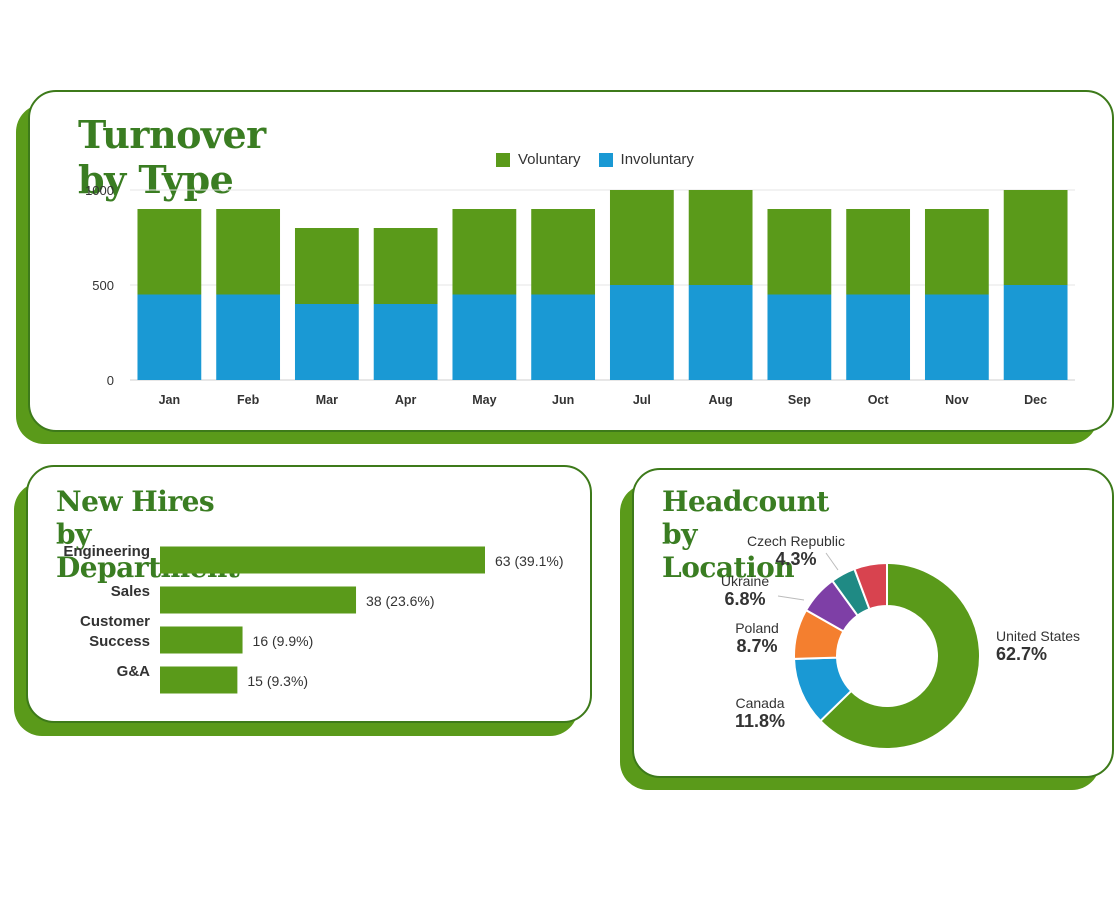  What do you see at coordinates (1035, 332) in the screenshot?
I see `bar-involuntary-dec` at bounding box center [1035, 332].